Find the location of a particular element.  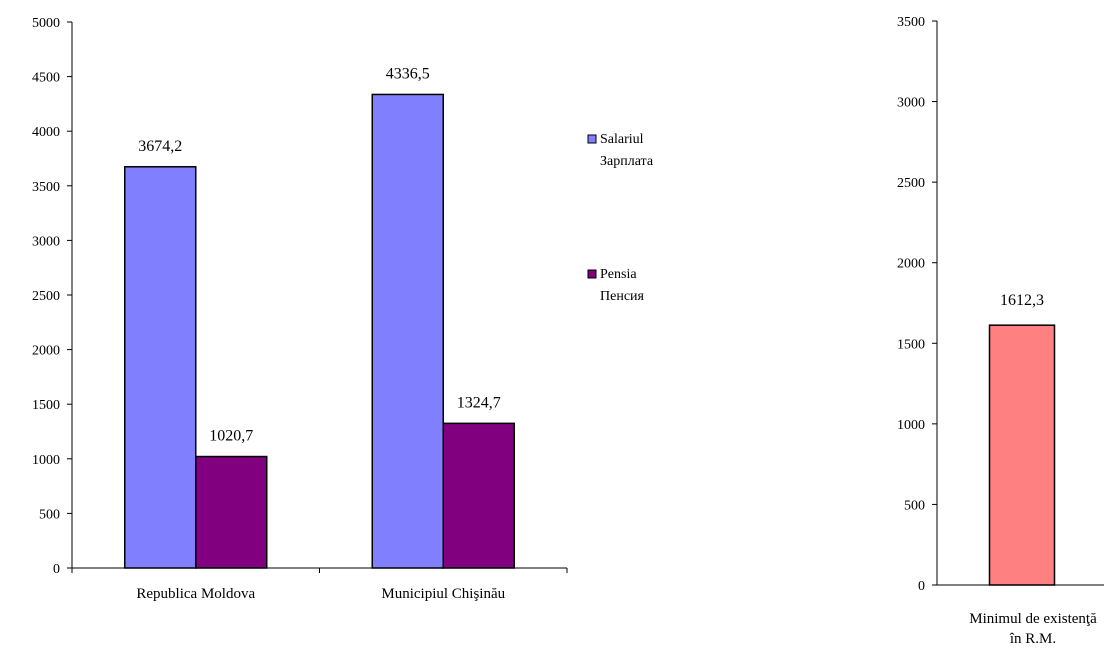

data-label: 3674,2 is located at coordinates (160, 146).